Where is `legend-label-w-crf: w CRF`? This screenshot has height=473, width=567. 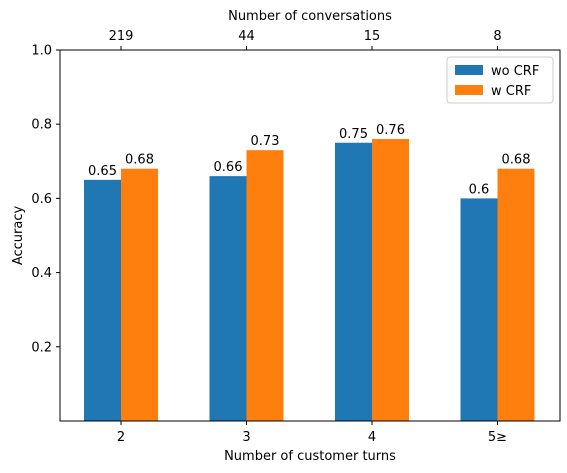 legend-label-w-crf: w CRF is located at coordinates (511, 91).